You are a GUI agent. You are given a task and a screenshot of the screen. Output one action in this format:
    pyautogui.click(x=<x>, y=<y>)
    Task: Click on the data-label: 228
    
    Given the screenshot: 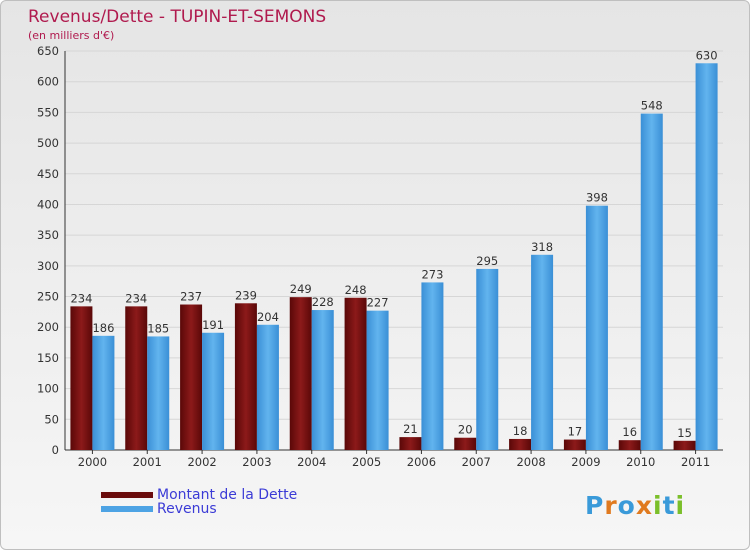 What is the action you would take?
    pyautogui.click(x=323, y=302)
    